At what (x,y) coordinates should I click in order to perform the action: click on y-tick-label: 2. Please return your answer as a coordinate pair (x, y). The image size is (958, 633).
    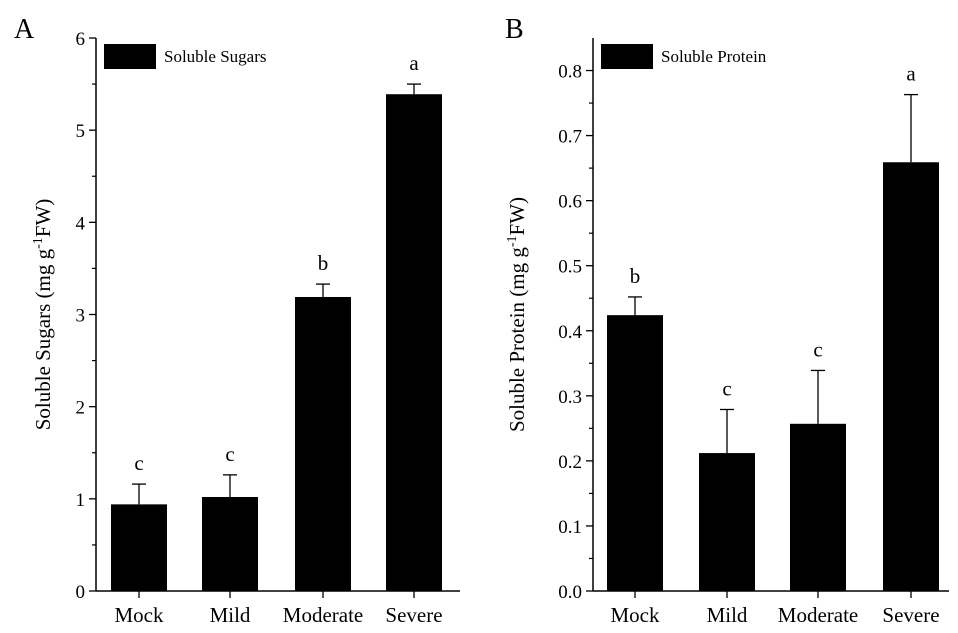
    Looking at the image, I should click on (81, 408).